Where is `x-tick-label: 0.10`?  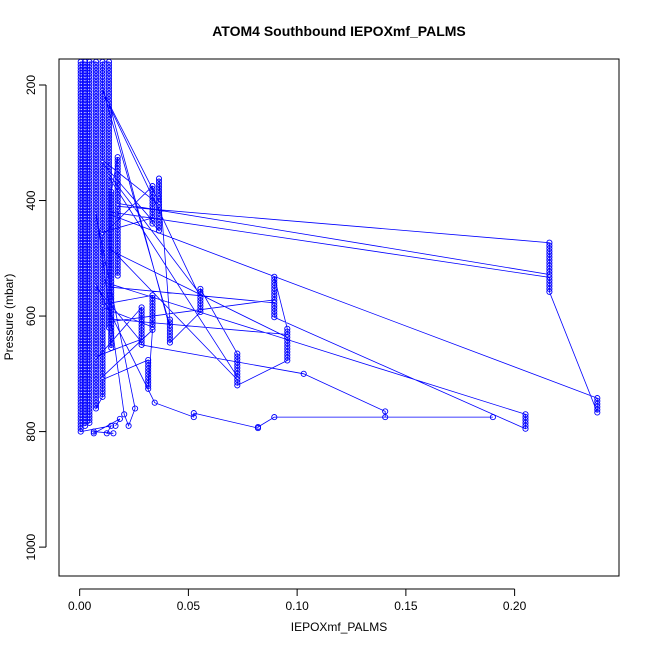 x-tick-label: 0.10 is located at coordinates (297, 606).